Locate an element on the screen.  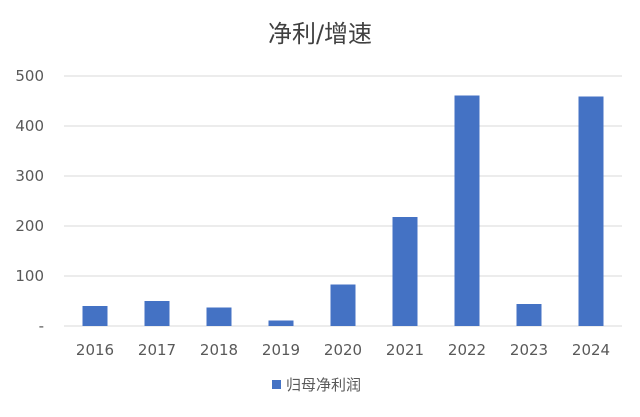
bar-2018 is located at coordinates (219, 316).